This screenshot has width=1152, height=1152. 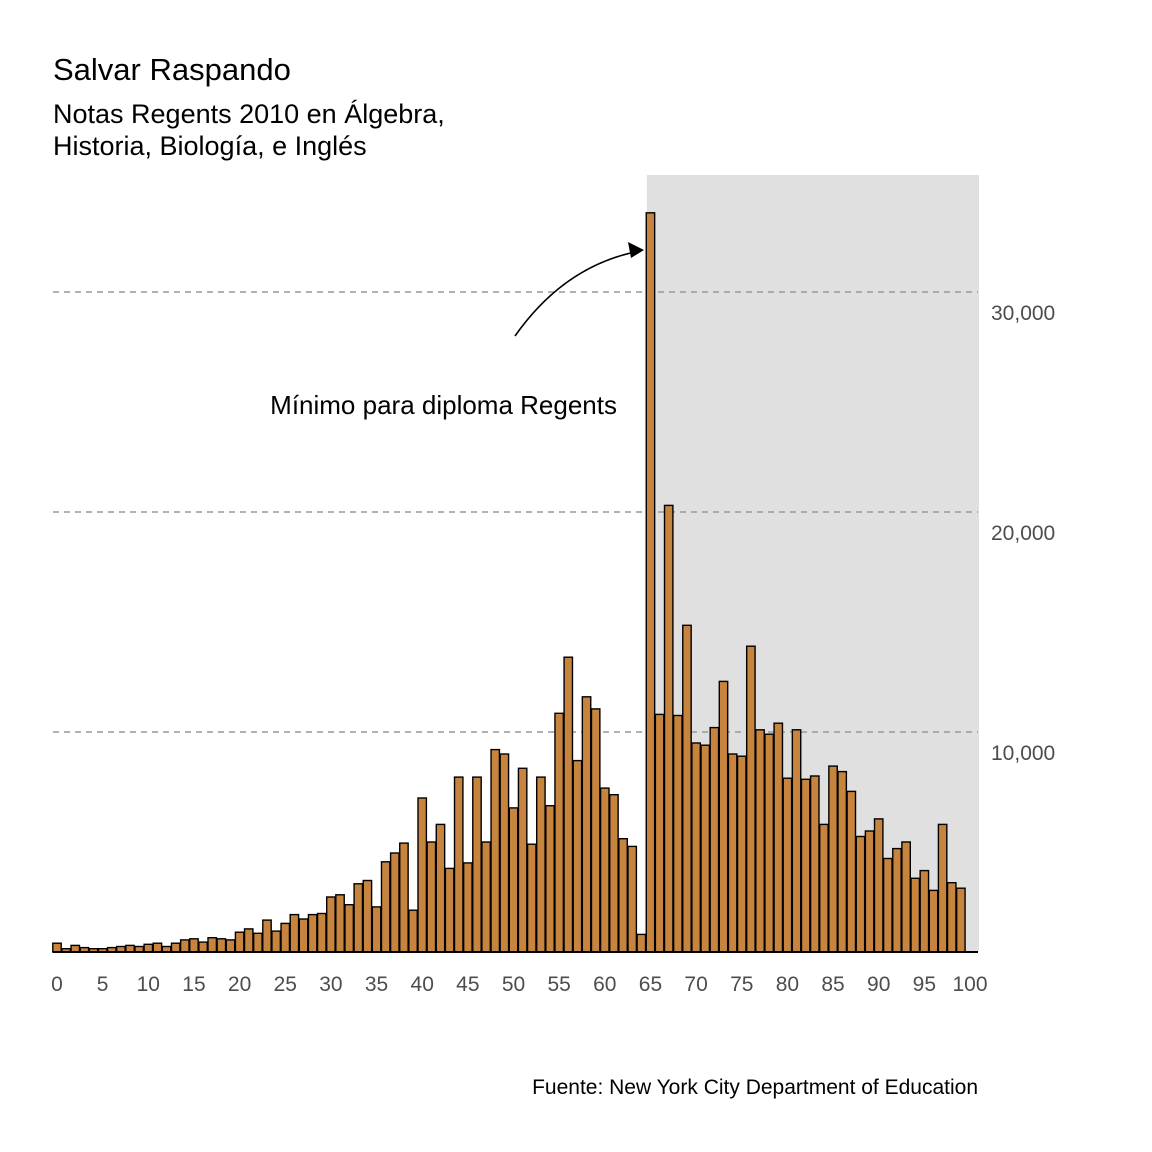 I want to click on x-tick-label-100: 100, so click(x=969, y=984).